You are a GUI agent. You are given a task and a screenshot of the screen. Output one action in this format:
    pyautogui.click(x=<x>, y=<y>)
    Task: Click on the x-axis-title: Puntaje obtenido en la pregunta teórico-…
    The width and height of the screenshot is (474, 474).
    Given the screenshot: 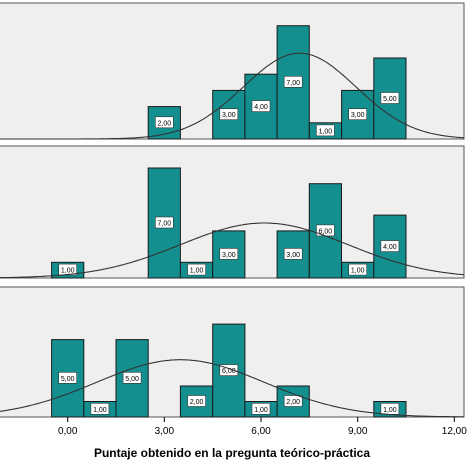 What is the action you would take?
    pyautogui.click(x=232, y=453)
    